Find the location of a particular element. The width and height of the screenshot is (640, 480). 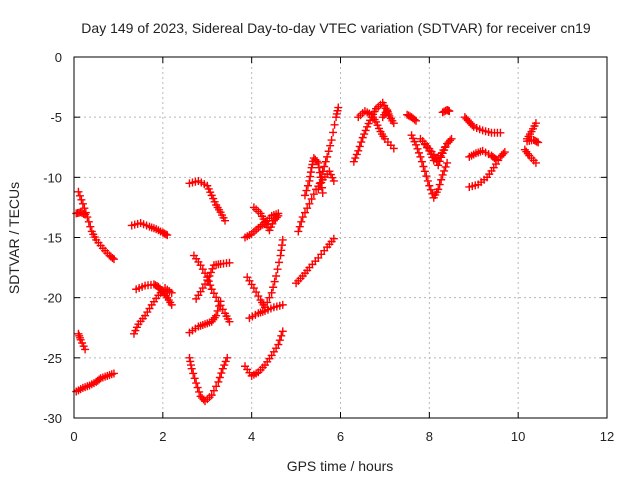

x-tick-label: 8 is located at coordinates (429, 436).